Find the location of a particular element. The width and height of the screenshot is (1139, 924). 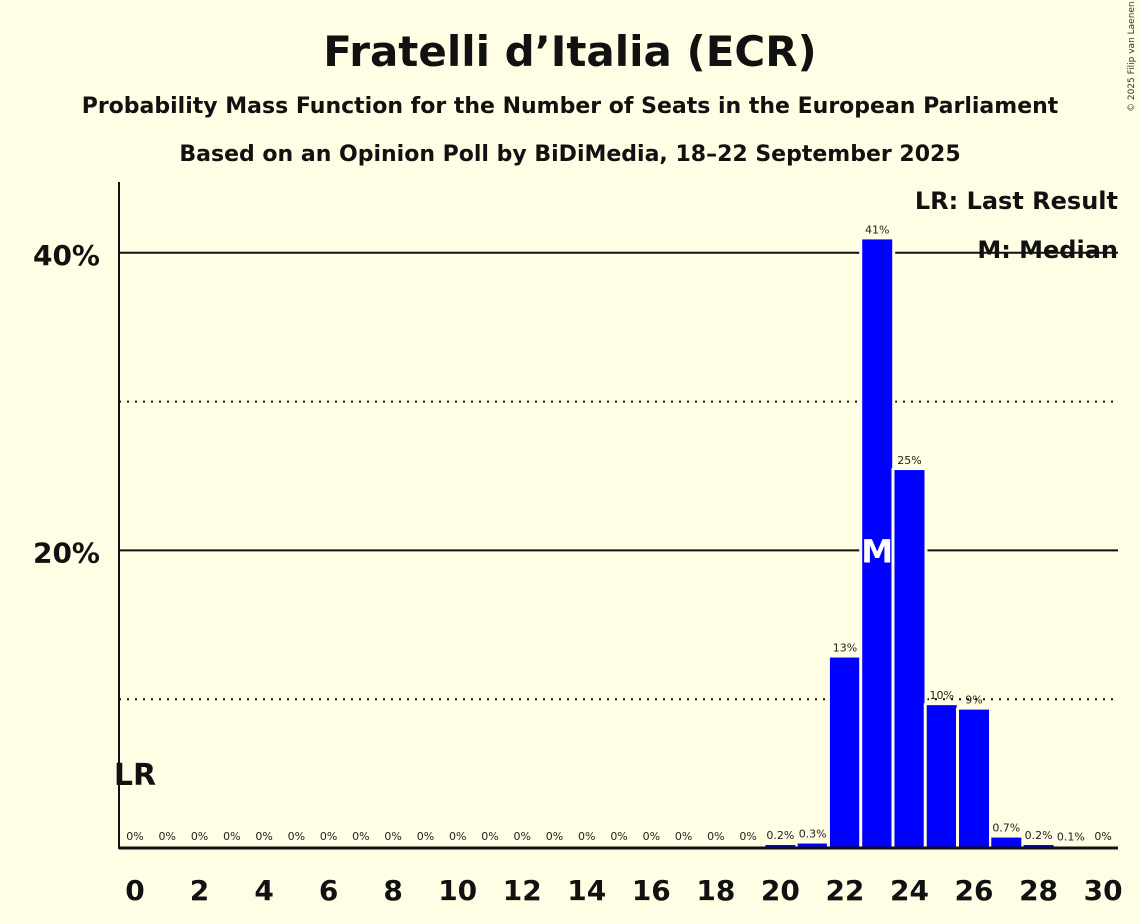

x-tick-label: 0 is located at coordinates (134, 890).